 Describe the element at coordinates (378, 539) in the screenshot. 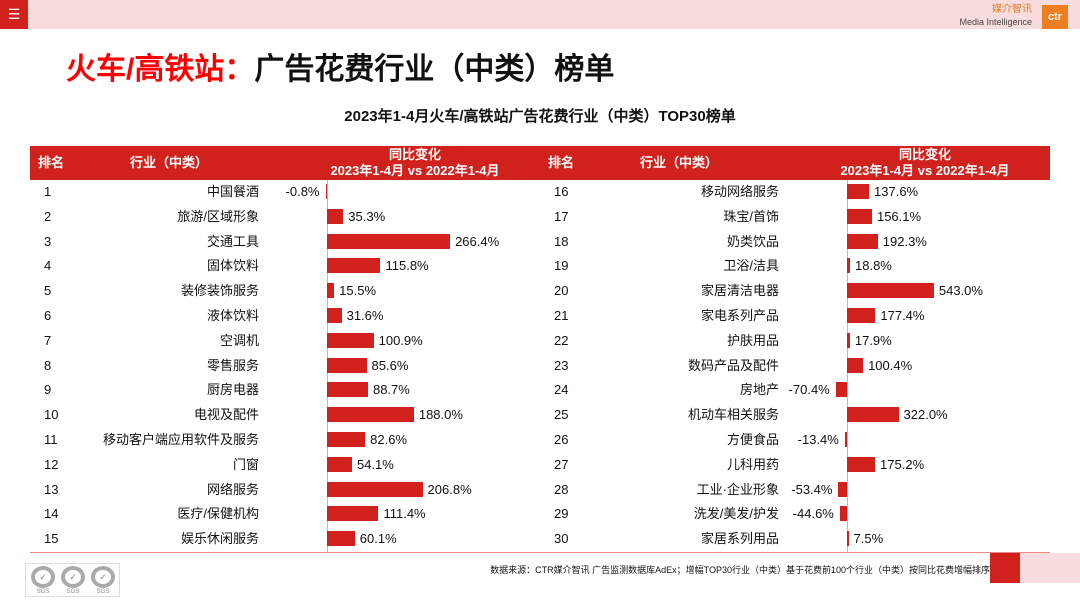

I see `change-value: 60.1%` at that location.